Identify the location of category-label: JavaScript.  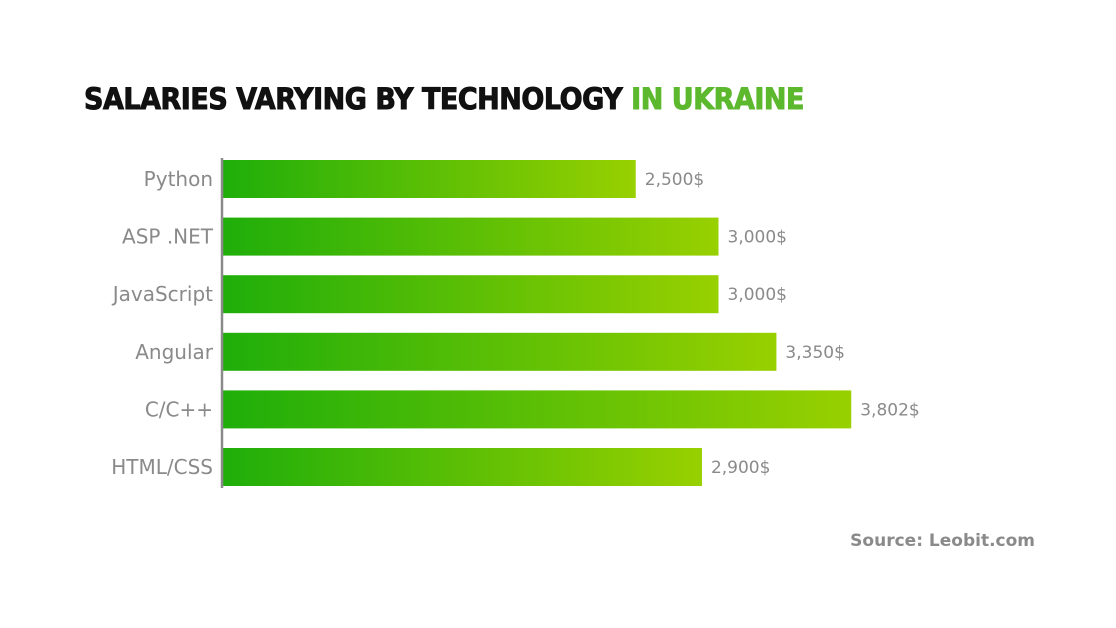
(162, 294).